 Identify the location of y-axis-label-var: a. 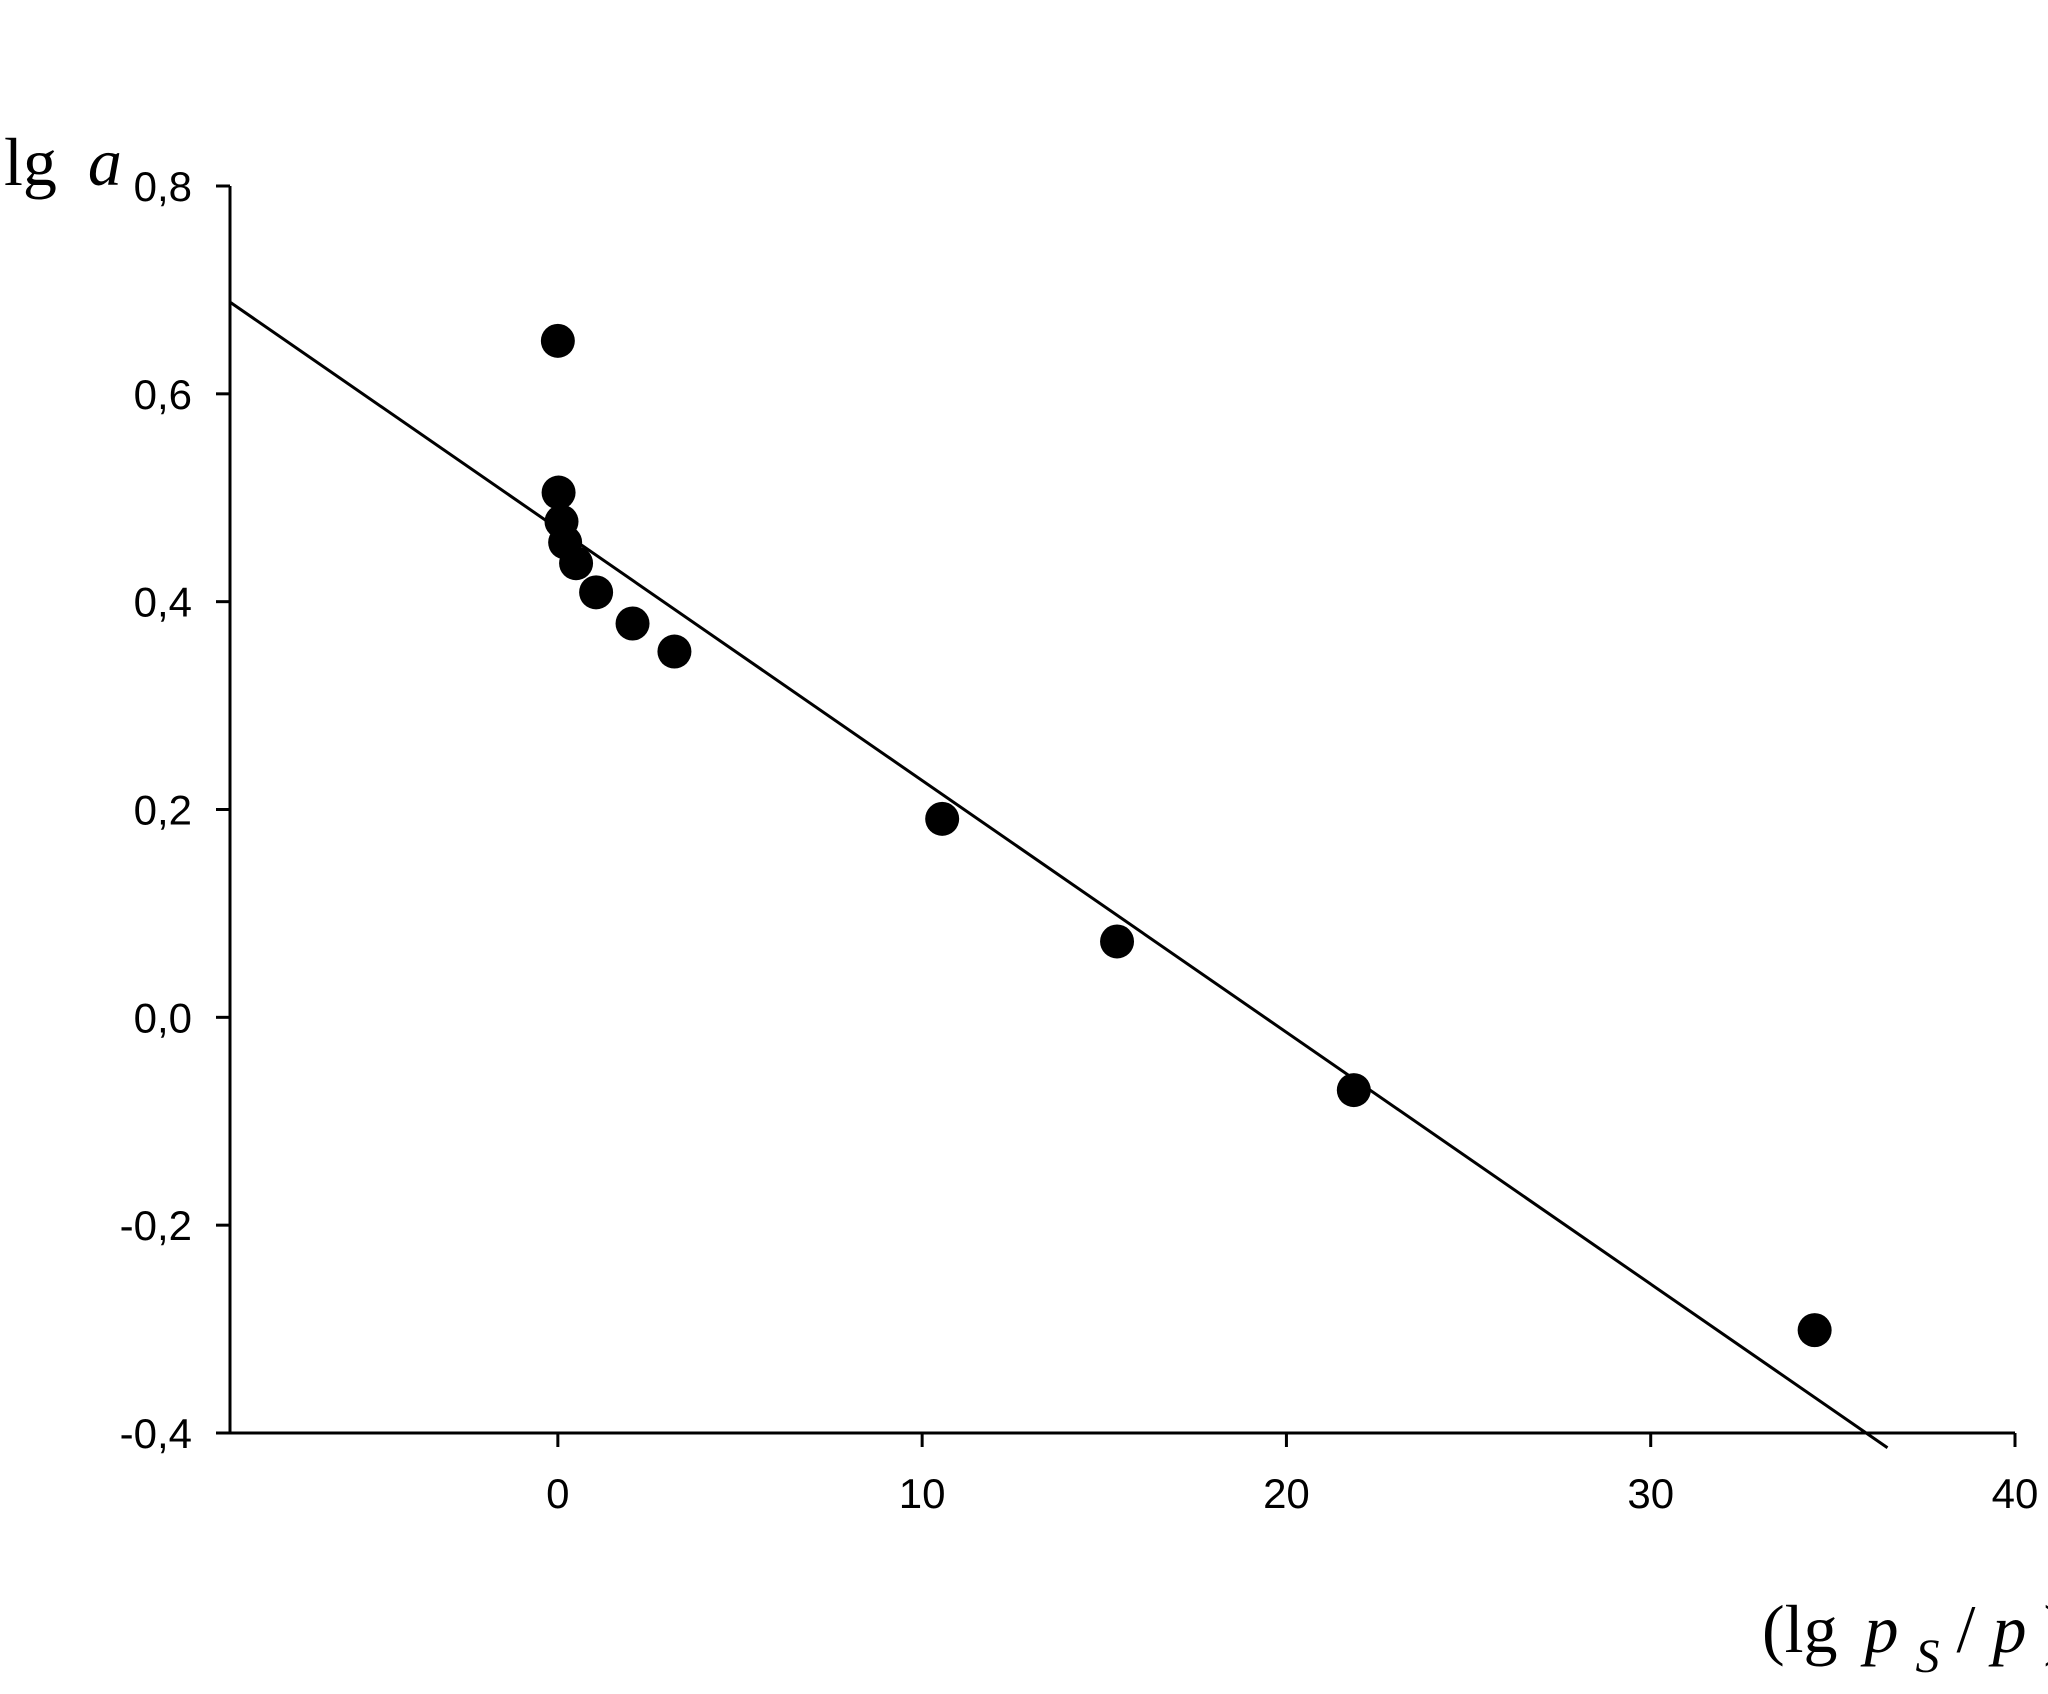
(105, 162).